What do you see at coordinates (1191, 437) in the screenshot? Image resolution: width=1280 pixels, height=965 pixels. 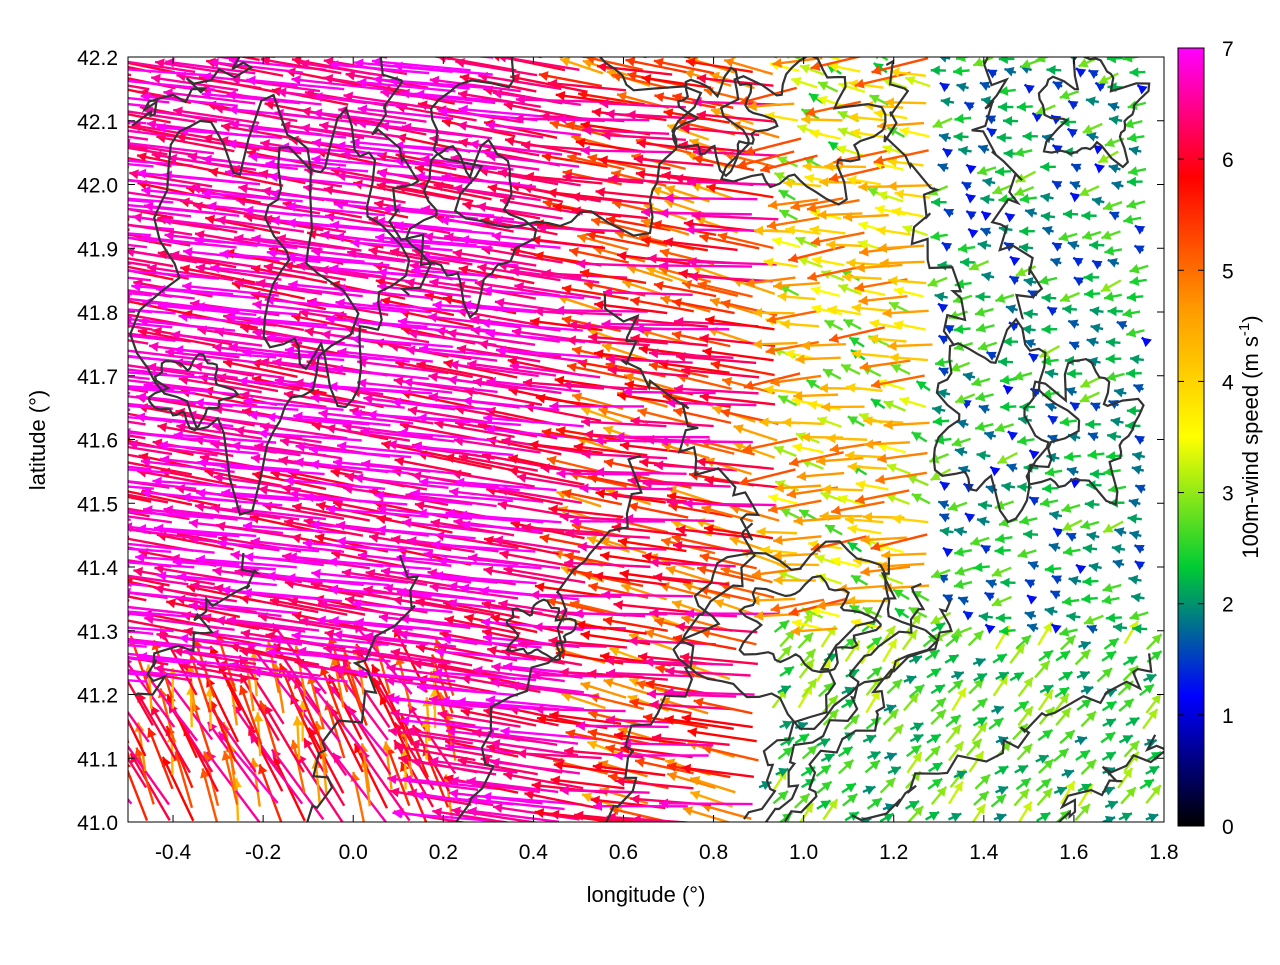 I see `colorbar` at bounding box center [1191, 437].